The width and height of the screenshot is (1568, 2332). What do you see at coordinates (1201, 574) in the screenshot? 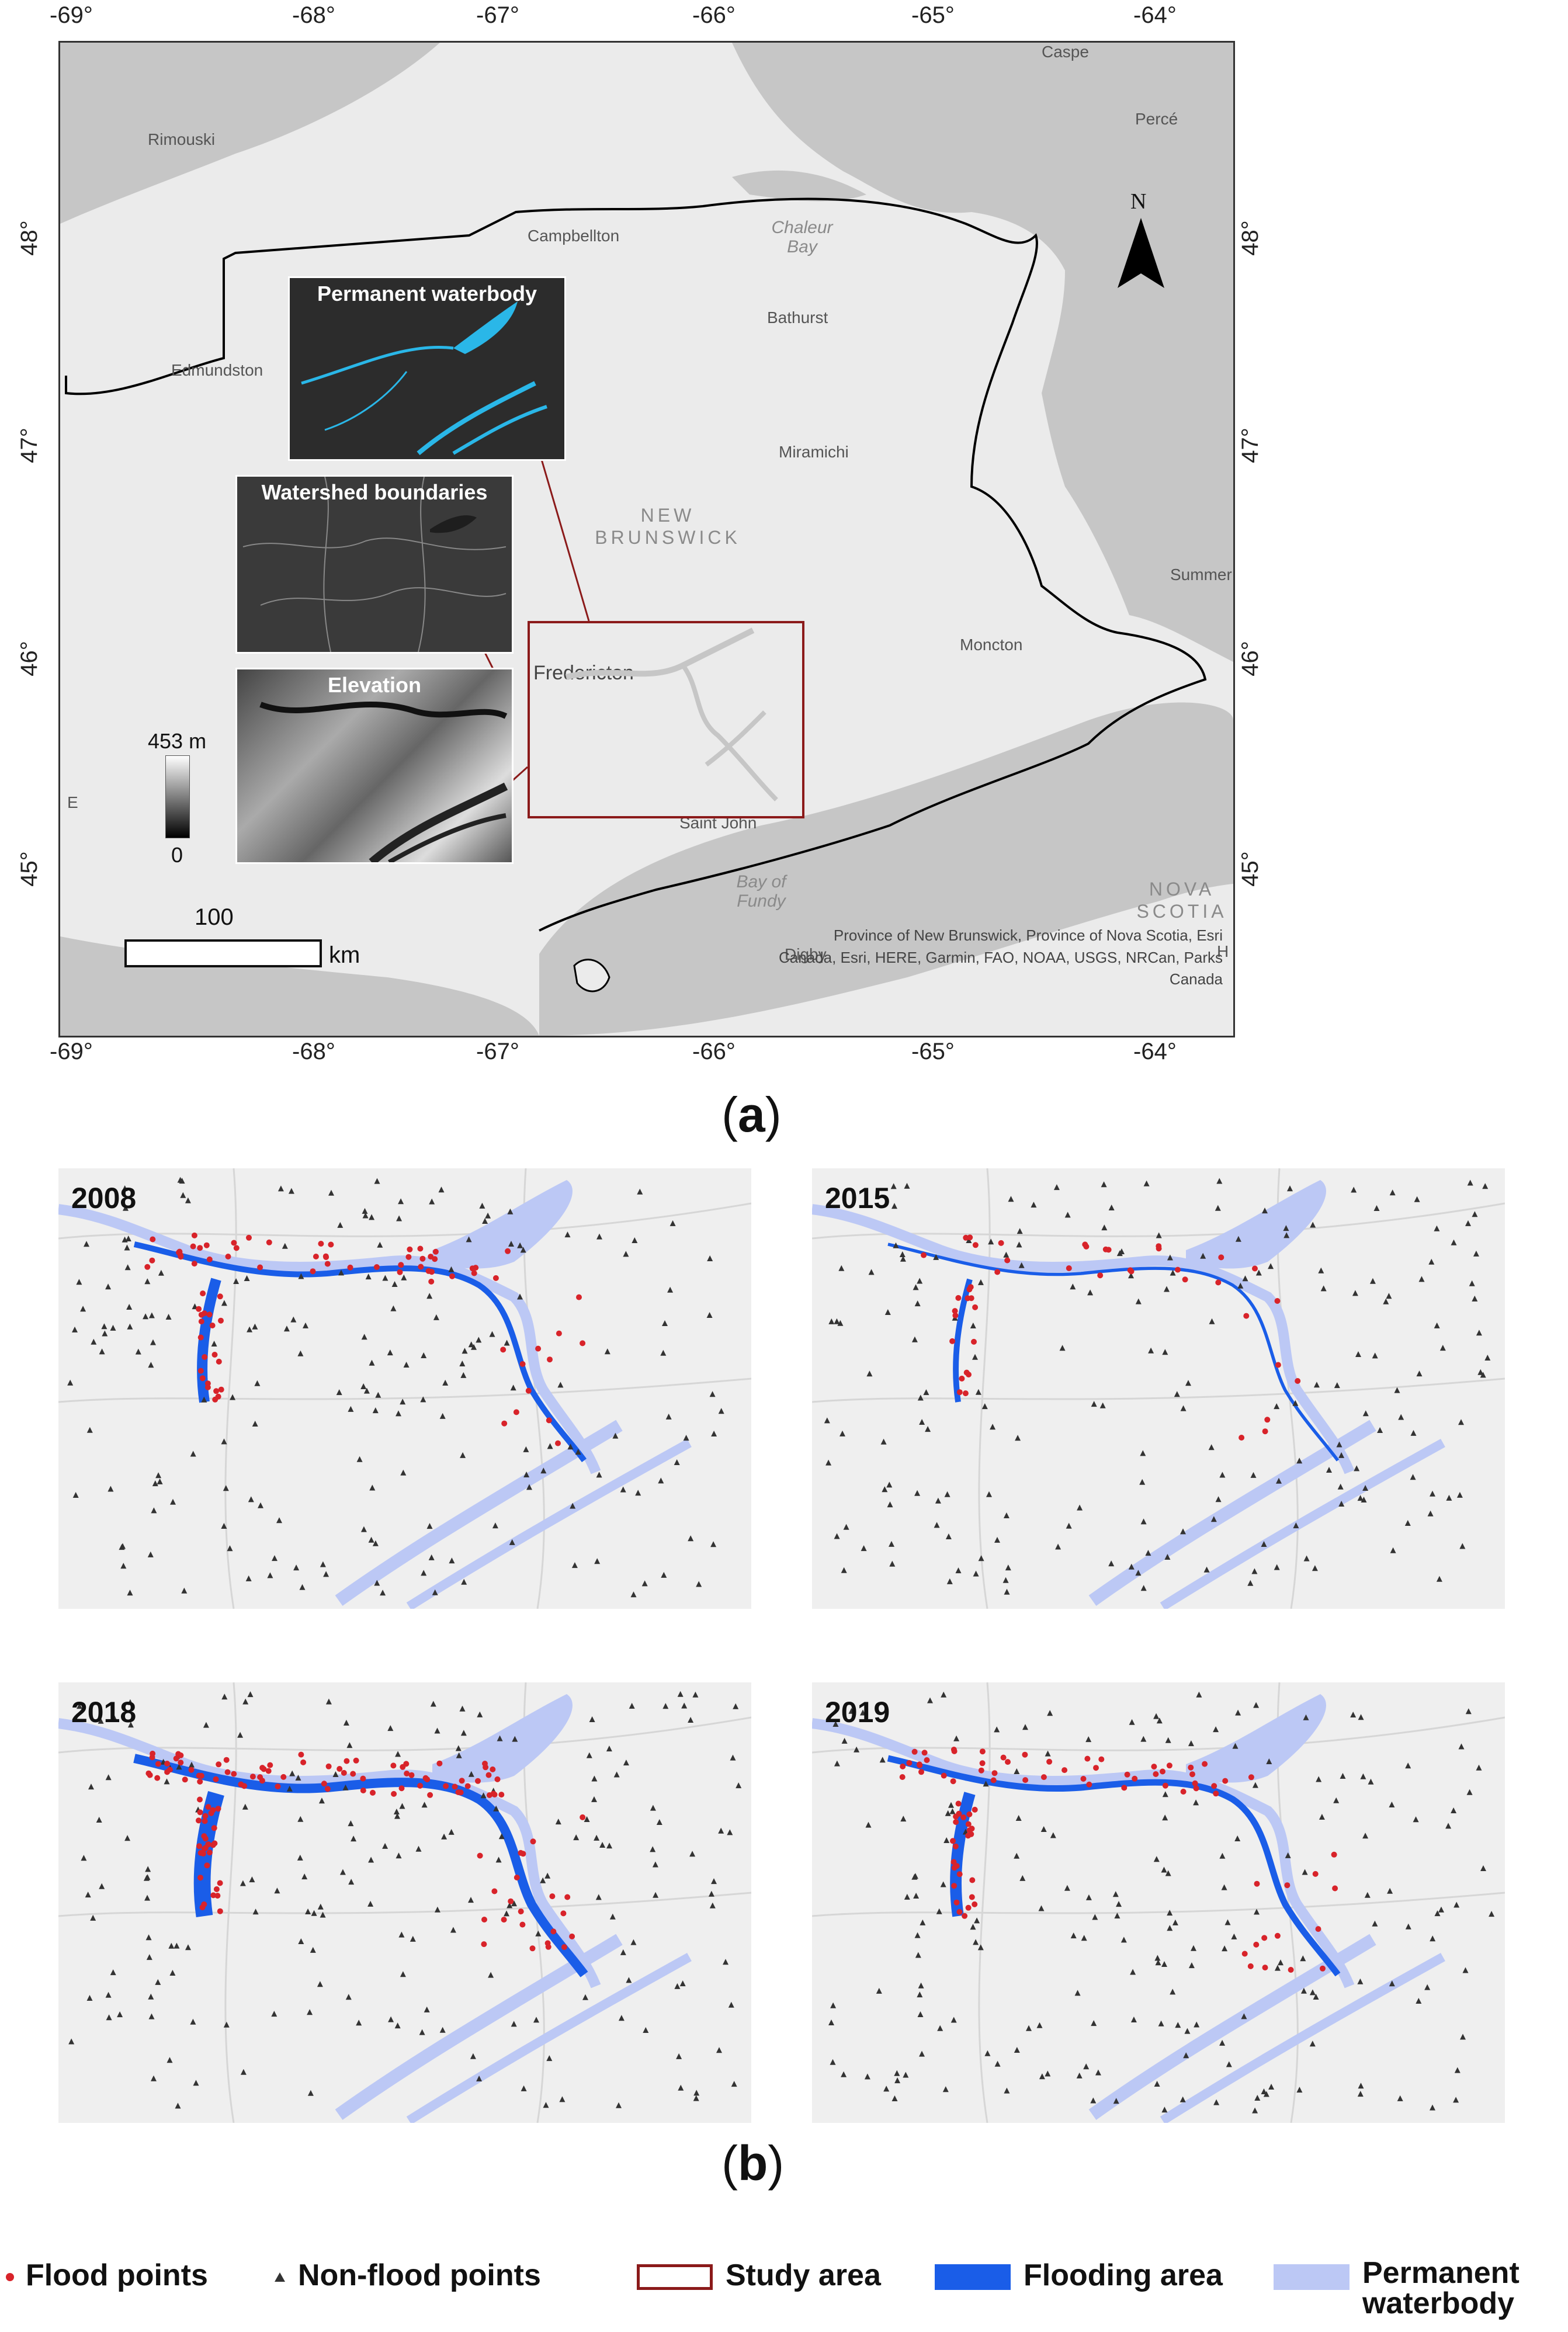
I see `place-label: Summer` at bounding box center [1201, 574].